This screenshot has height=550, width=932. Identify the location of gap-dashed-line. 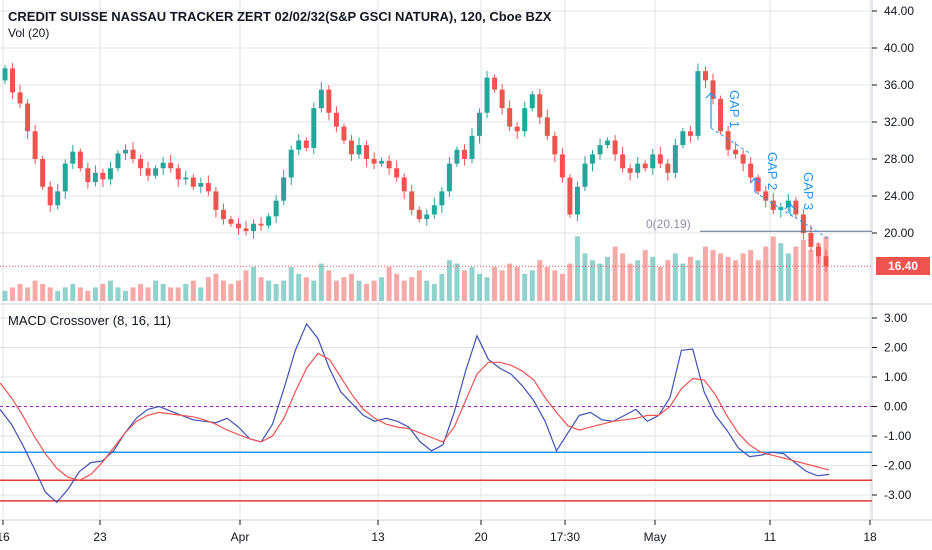
(810, 227).